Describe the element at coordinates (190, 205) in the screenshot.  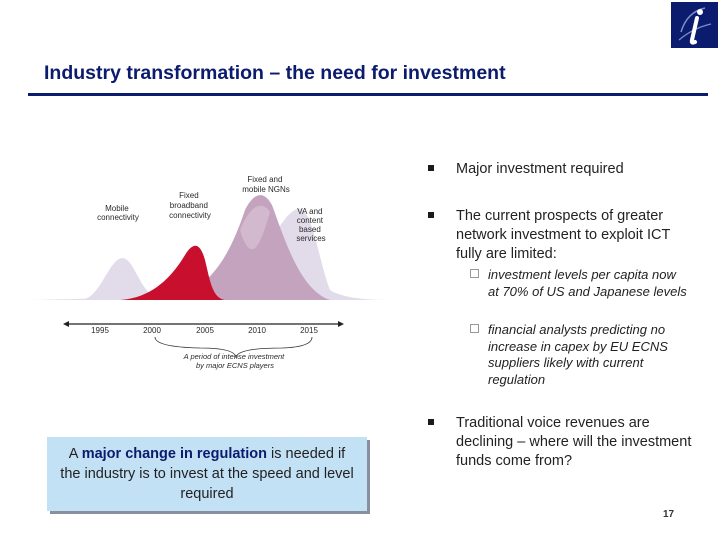
I see `broadband-label: Fixed broadband connectivity` at that location.